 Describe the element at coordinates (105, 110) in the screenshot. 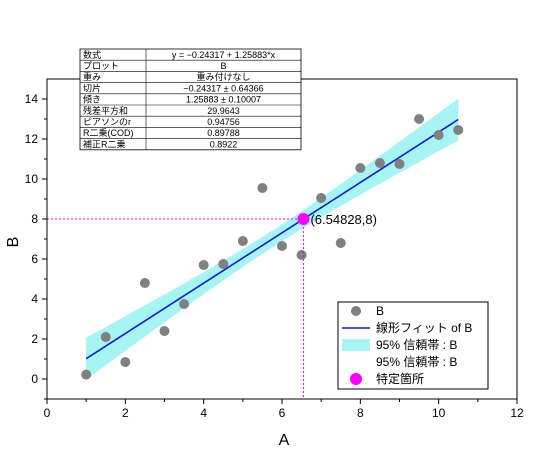

I see `stats-row-label: 残差平方和` at that location.